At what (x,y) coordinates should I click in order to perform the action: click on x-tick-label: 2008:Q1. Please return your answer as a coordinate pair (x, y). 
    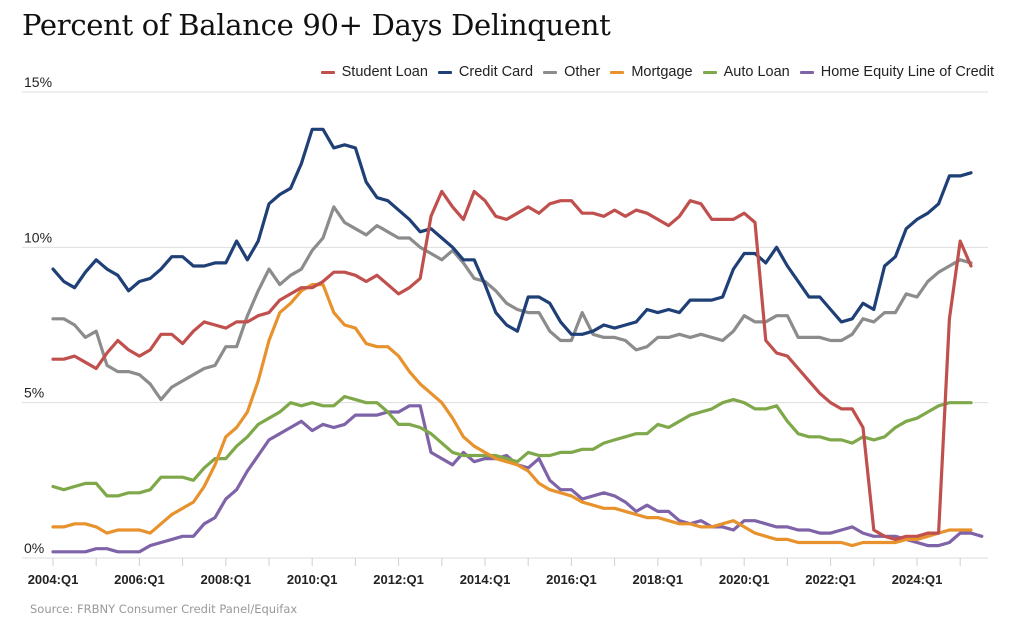
    Looking at the image, I should click on (226, 579).